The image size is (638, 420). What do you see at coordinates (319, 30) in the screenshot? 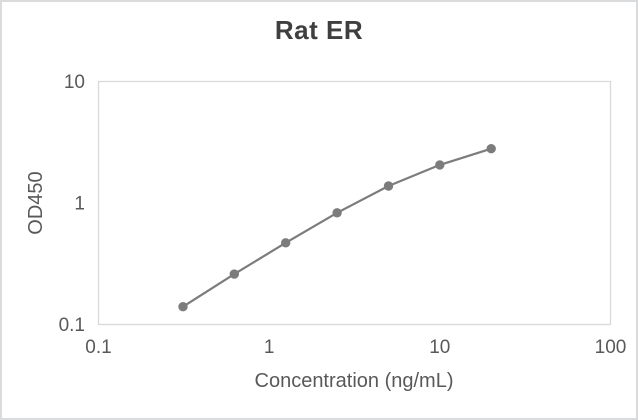
I see `chart-title: Rat ER` at bounding box center [319, 30].